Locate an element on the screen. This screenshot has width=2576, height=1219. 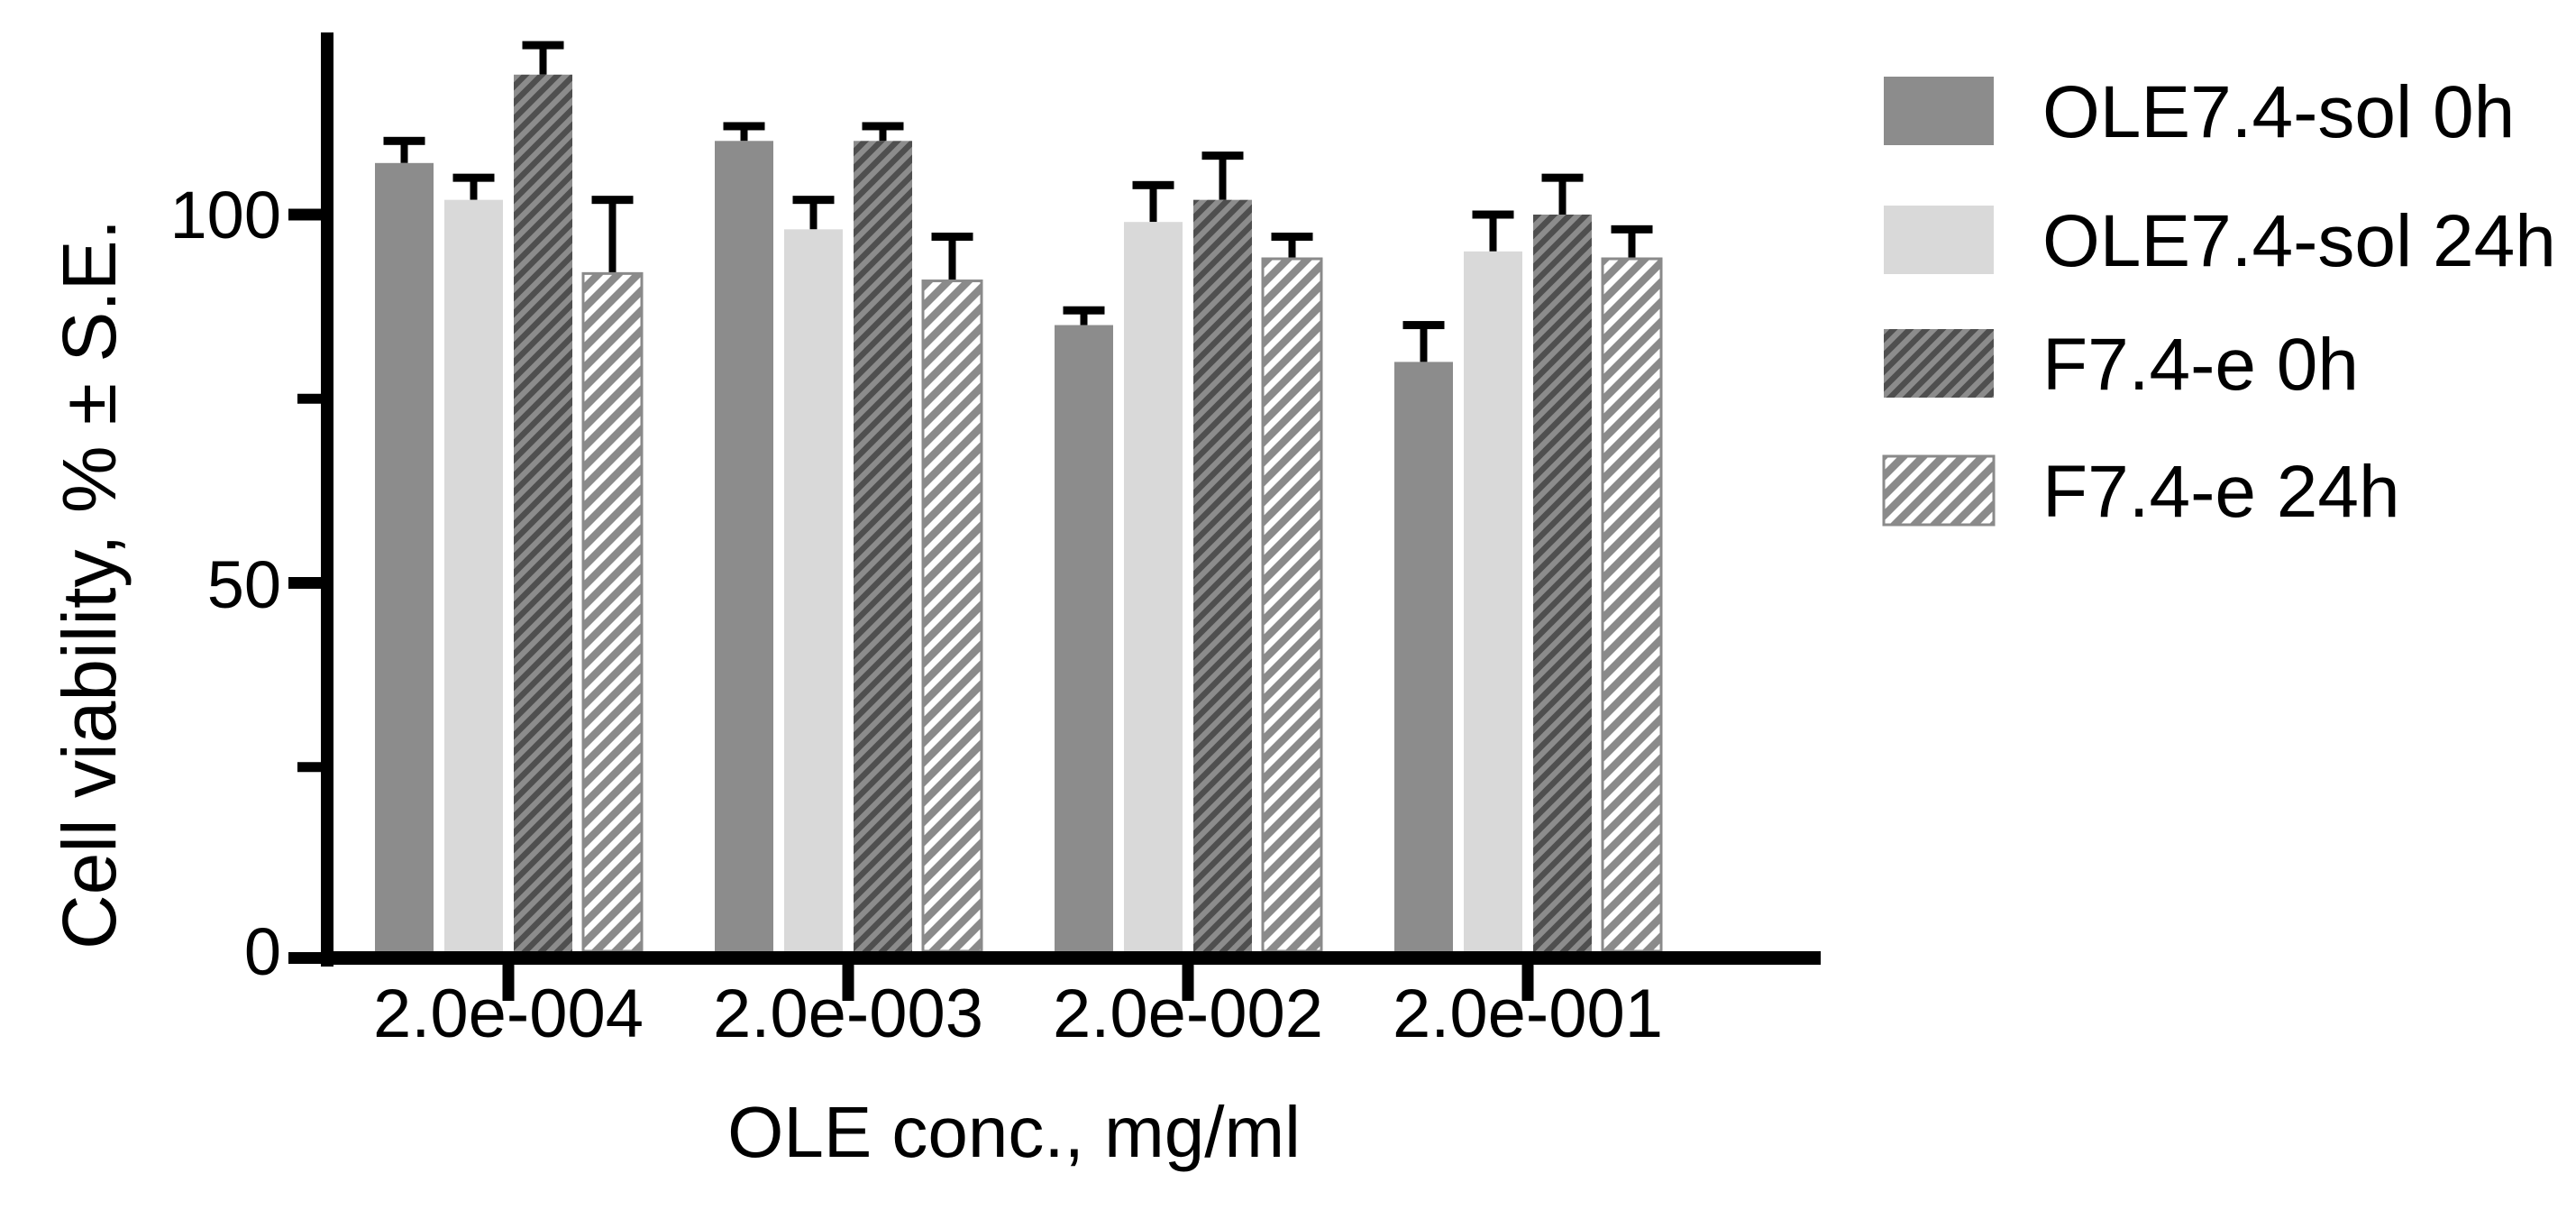
x-axis-title: OLE conc., mg/ml is located at coordinates (1014, 1132).